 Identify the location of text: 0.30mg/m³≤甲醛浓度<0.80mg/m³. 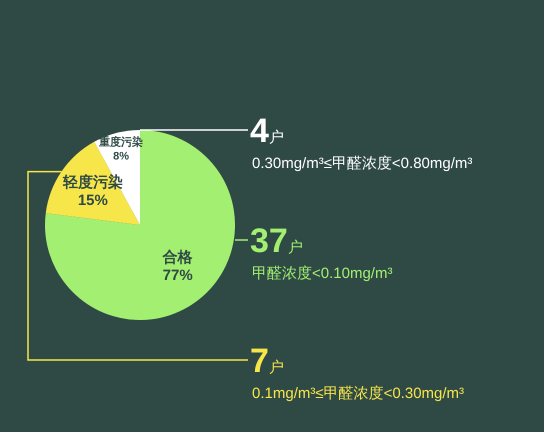
(362, 163).